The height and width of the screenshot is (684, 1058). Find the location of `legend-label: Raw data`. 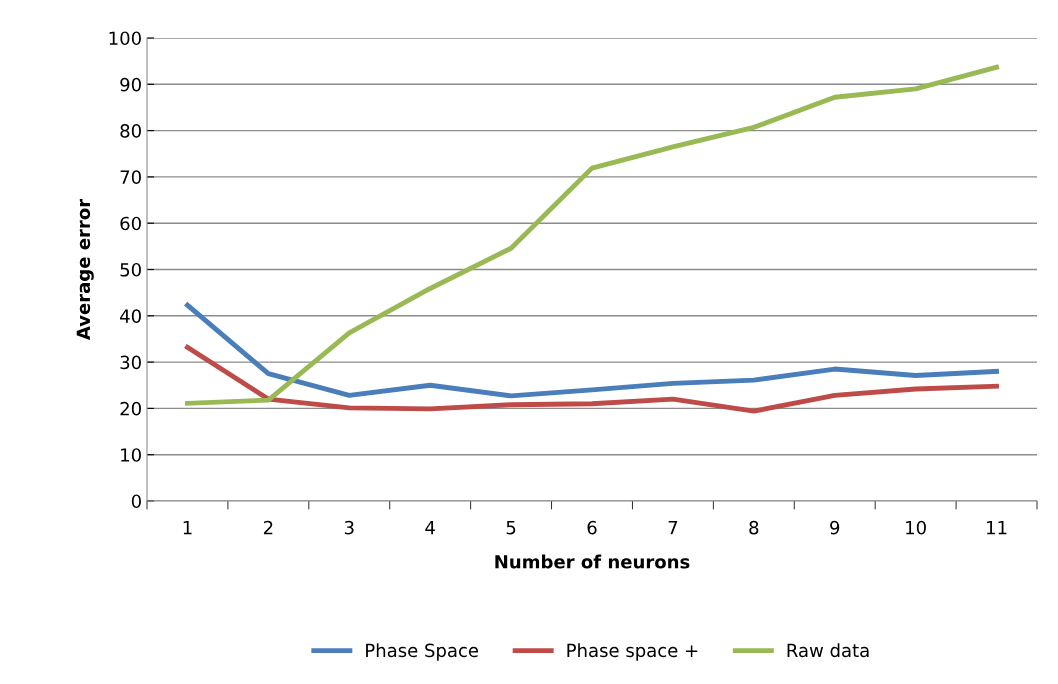

legend-label: Raw data is located at coordinates (828, 650).